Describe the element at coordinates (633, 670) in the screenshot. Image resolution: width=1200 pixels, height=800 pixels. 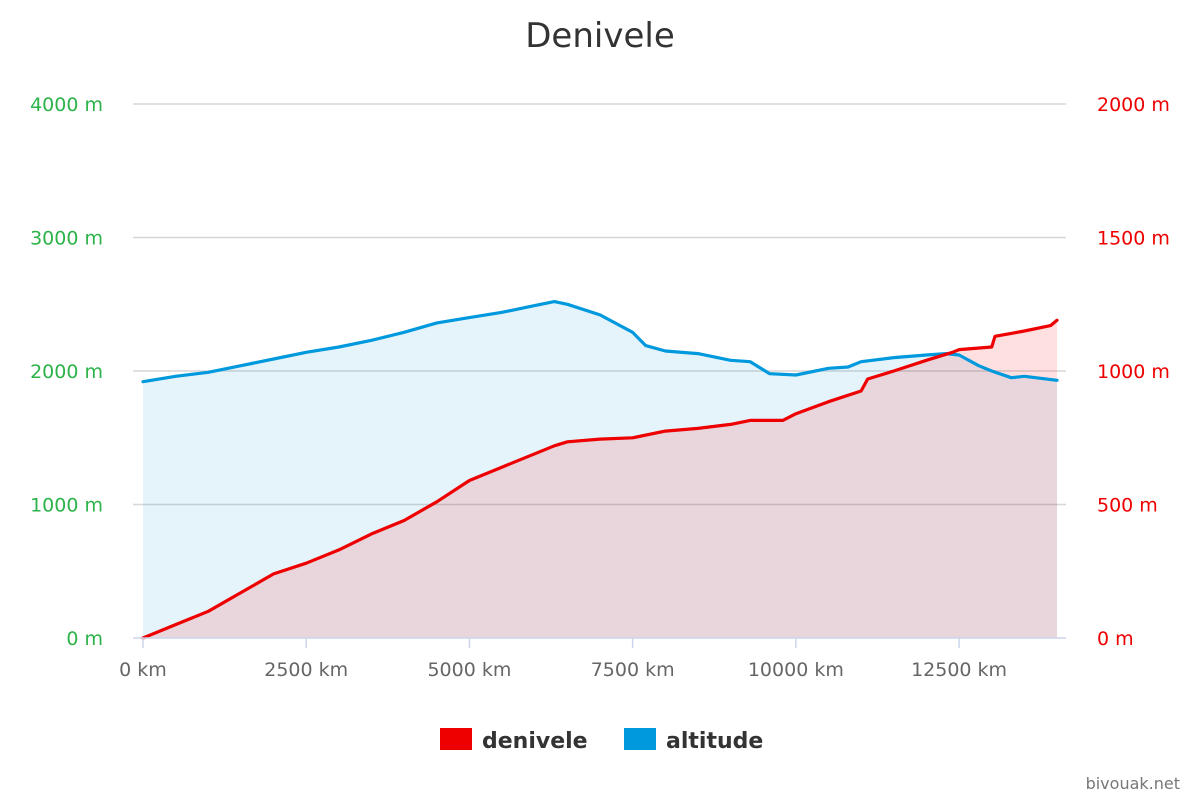
I see `x-tick-label: 7500 km` at that location.